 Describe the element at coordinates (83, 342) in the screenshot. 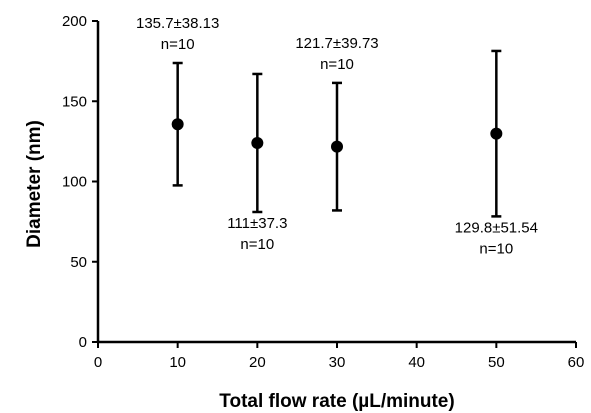

I see `y-tick-label: 0` at that location.